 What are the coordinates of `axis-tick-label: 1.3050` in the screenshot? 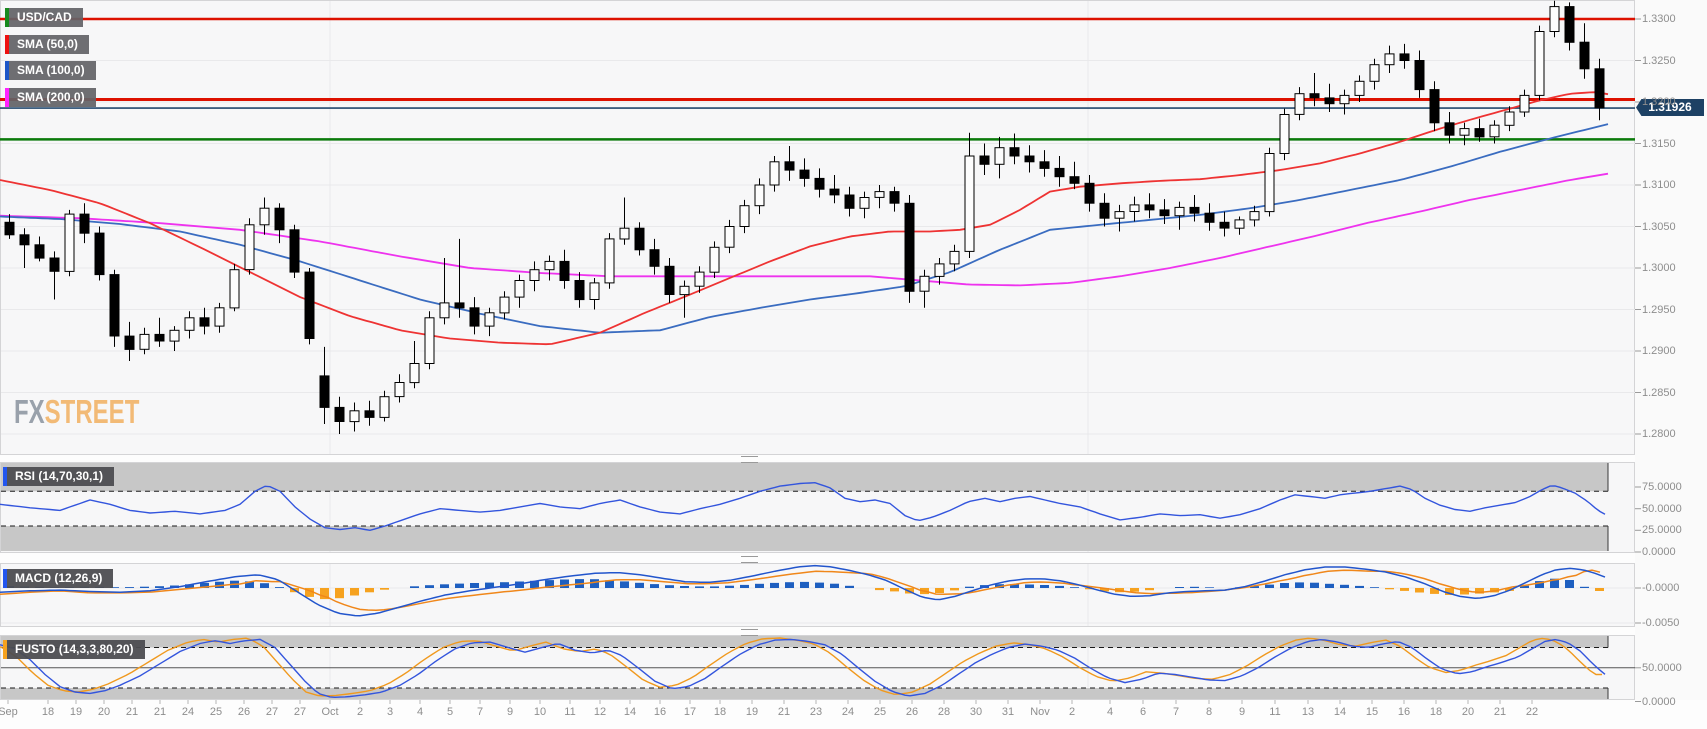 It's located at (1659, 226).